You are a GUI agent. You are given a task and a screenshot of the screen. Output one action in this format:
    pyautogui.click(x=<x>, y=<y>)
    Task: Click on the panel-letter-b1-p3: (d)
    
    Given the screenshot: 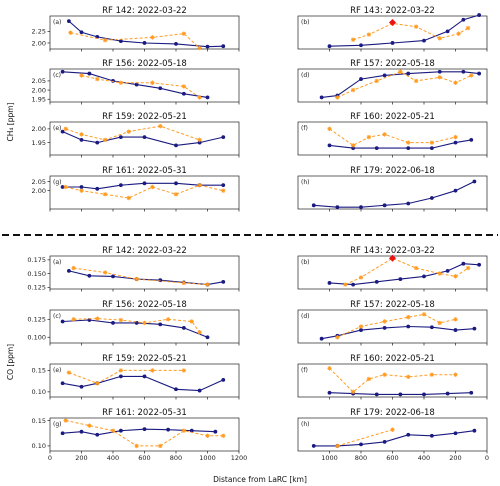 What is the action you would take?
    pyautogui.click(x=305, y=316)
    